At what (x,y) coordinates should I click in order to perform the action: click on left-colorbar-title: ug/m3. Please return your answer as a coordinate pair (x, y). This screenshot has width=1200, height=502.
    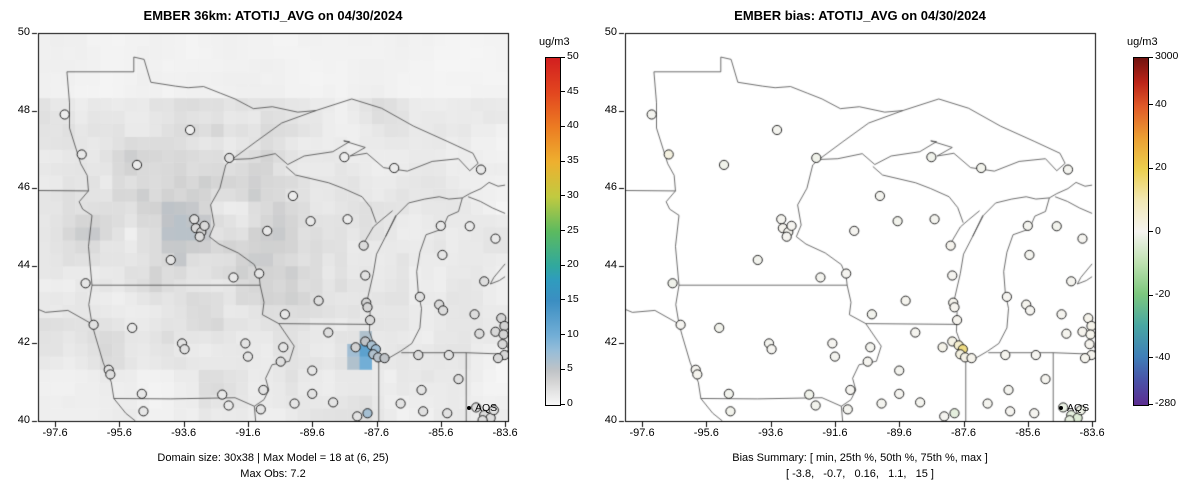
    Looking at the image, I should click on (554, 42).